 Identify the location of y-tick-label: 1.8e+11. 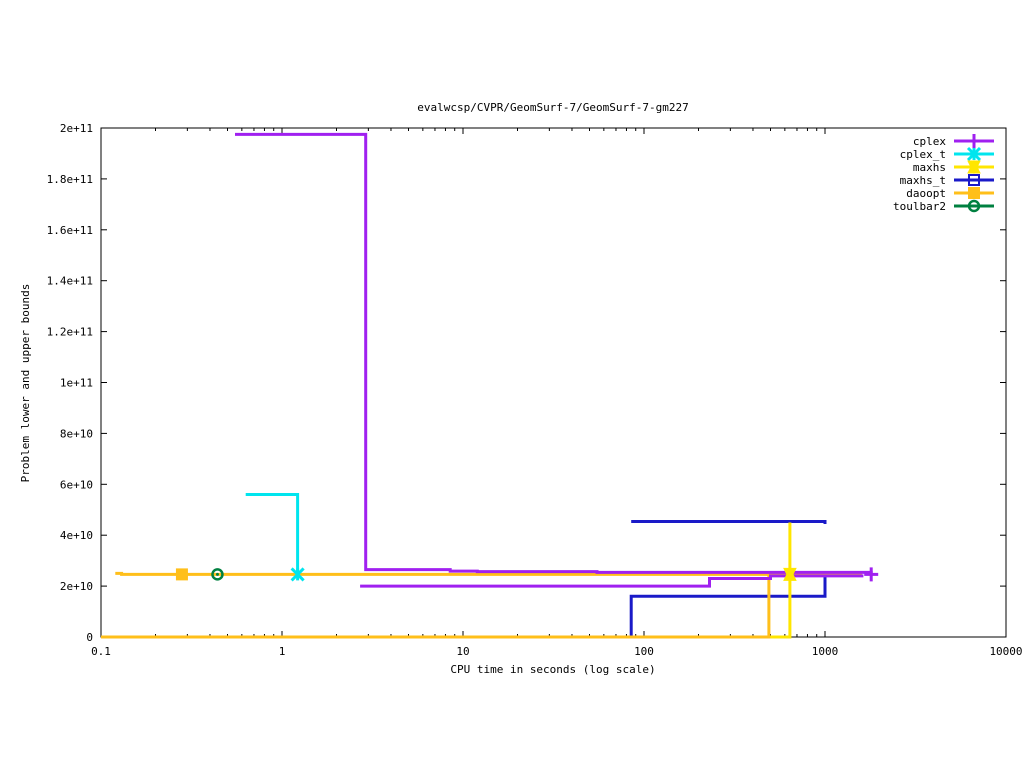
(70, 179).